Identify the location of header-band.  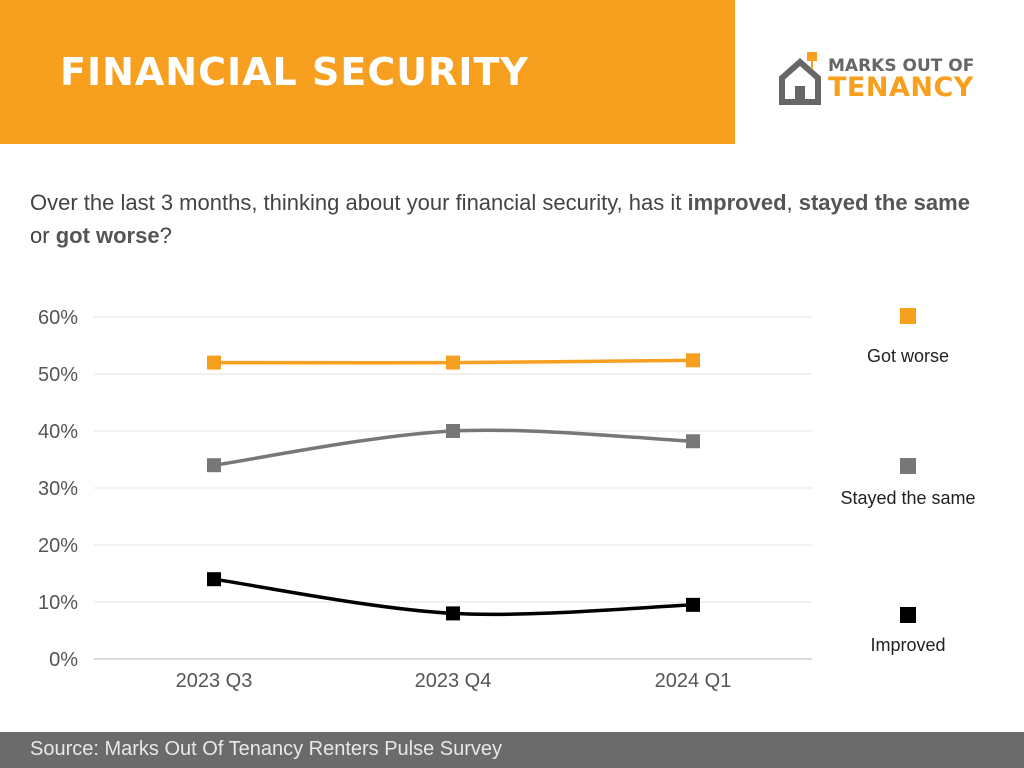
(367, 72).